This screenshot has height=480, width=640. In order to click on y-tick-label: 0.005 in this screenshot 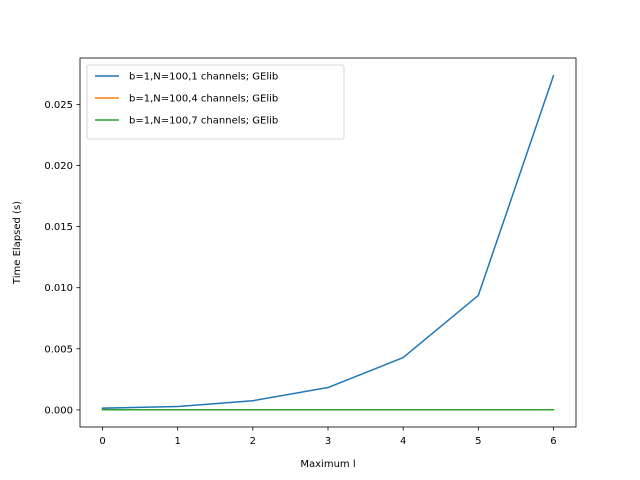, I will do `click(58, 349)`.